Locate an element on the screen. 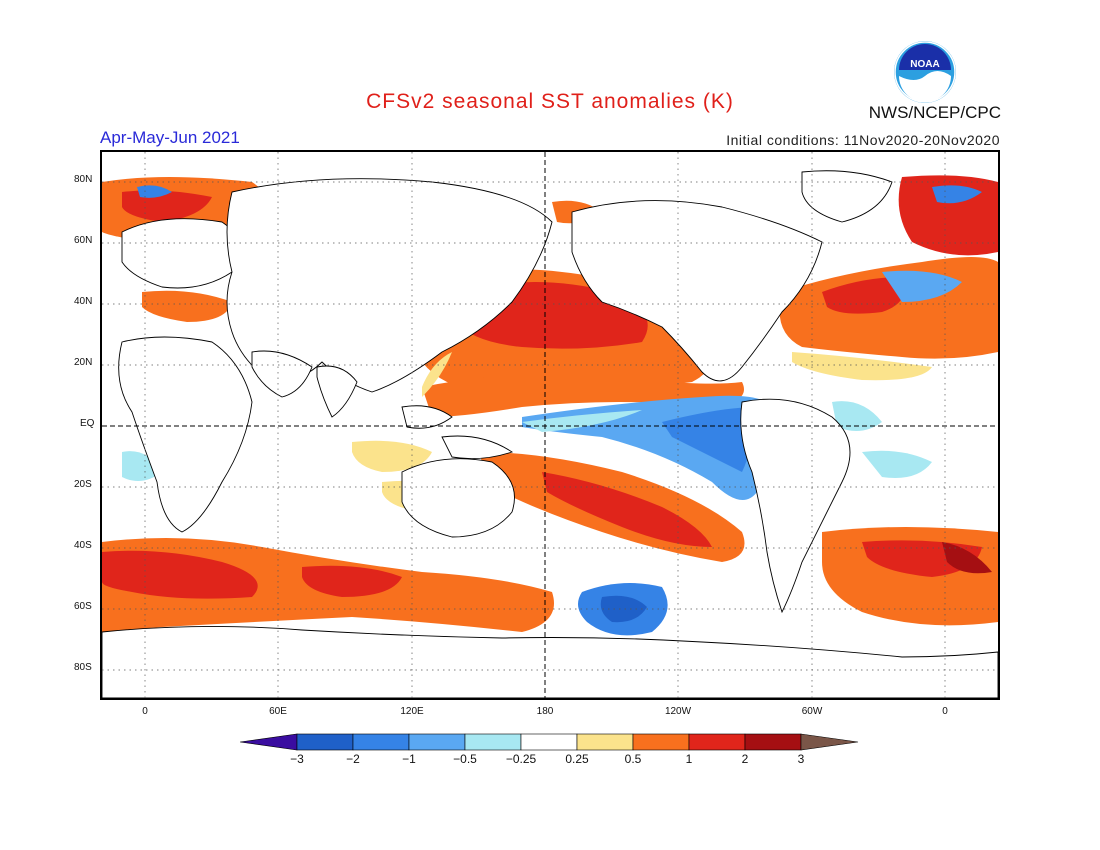  lon-label: 120W is located at coordinates (678, 711).